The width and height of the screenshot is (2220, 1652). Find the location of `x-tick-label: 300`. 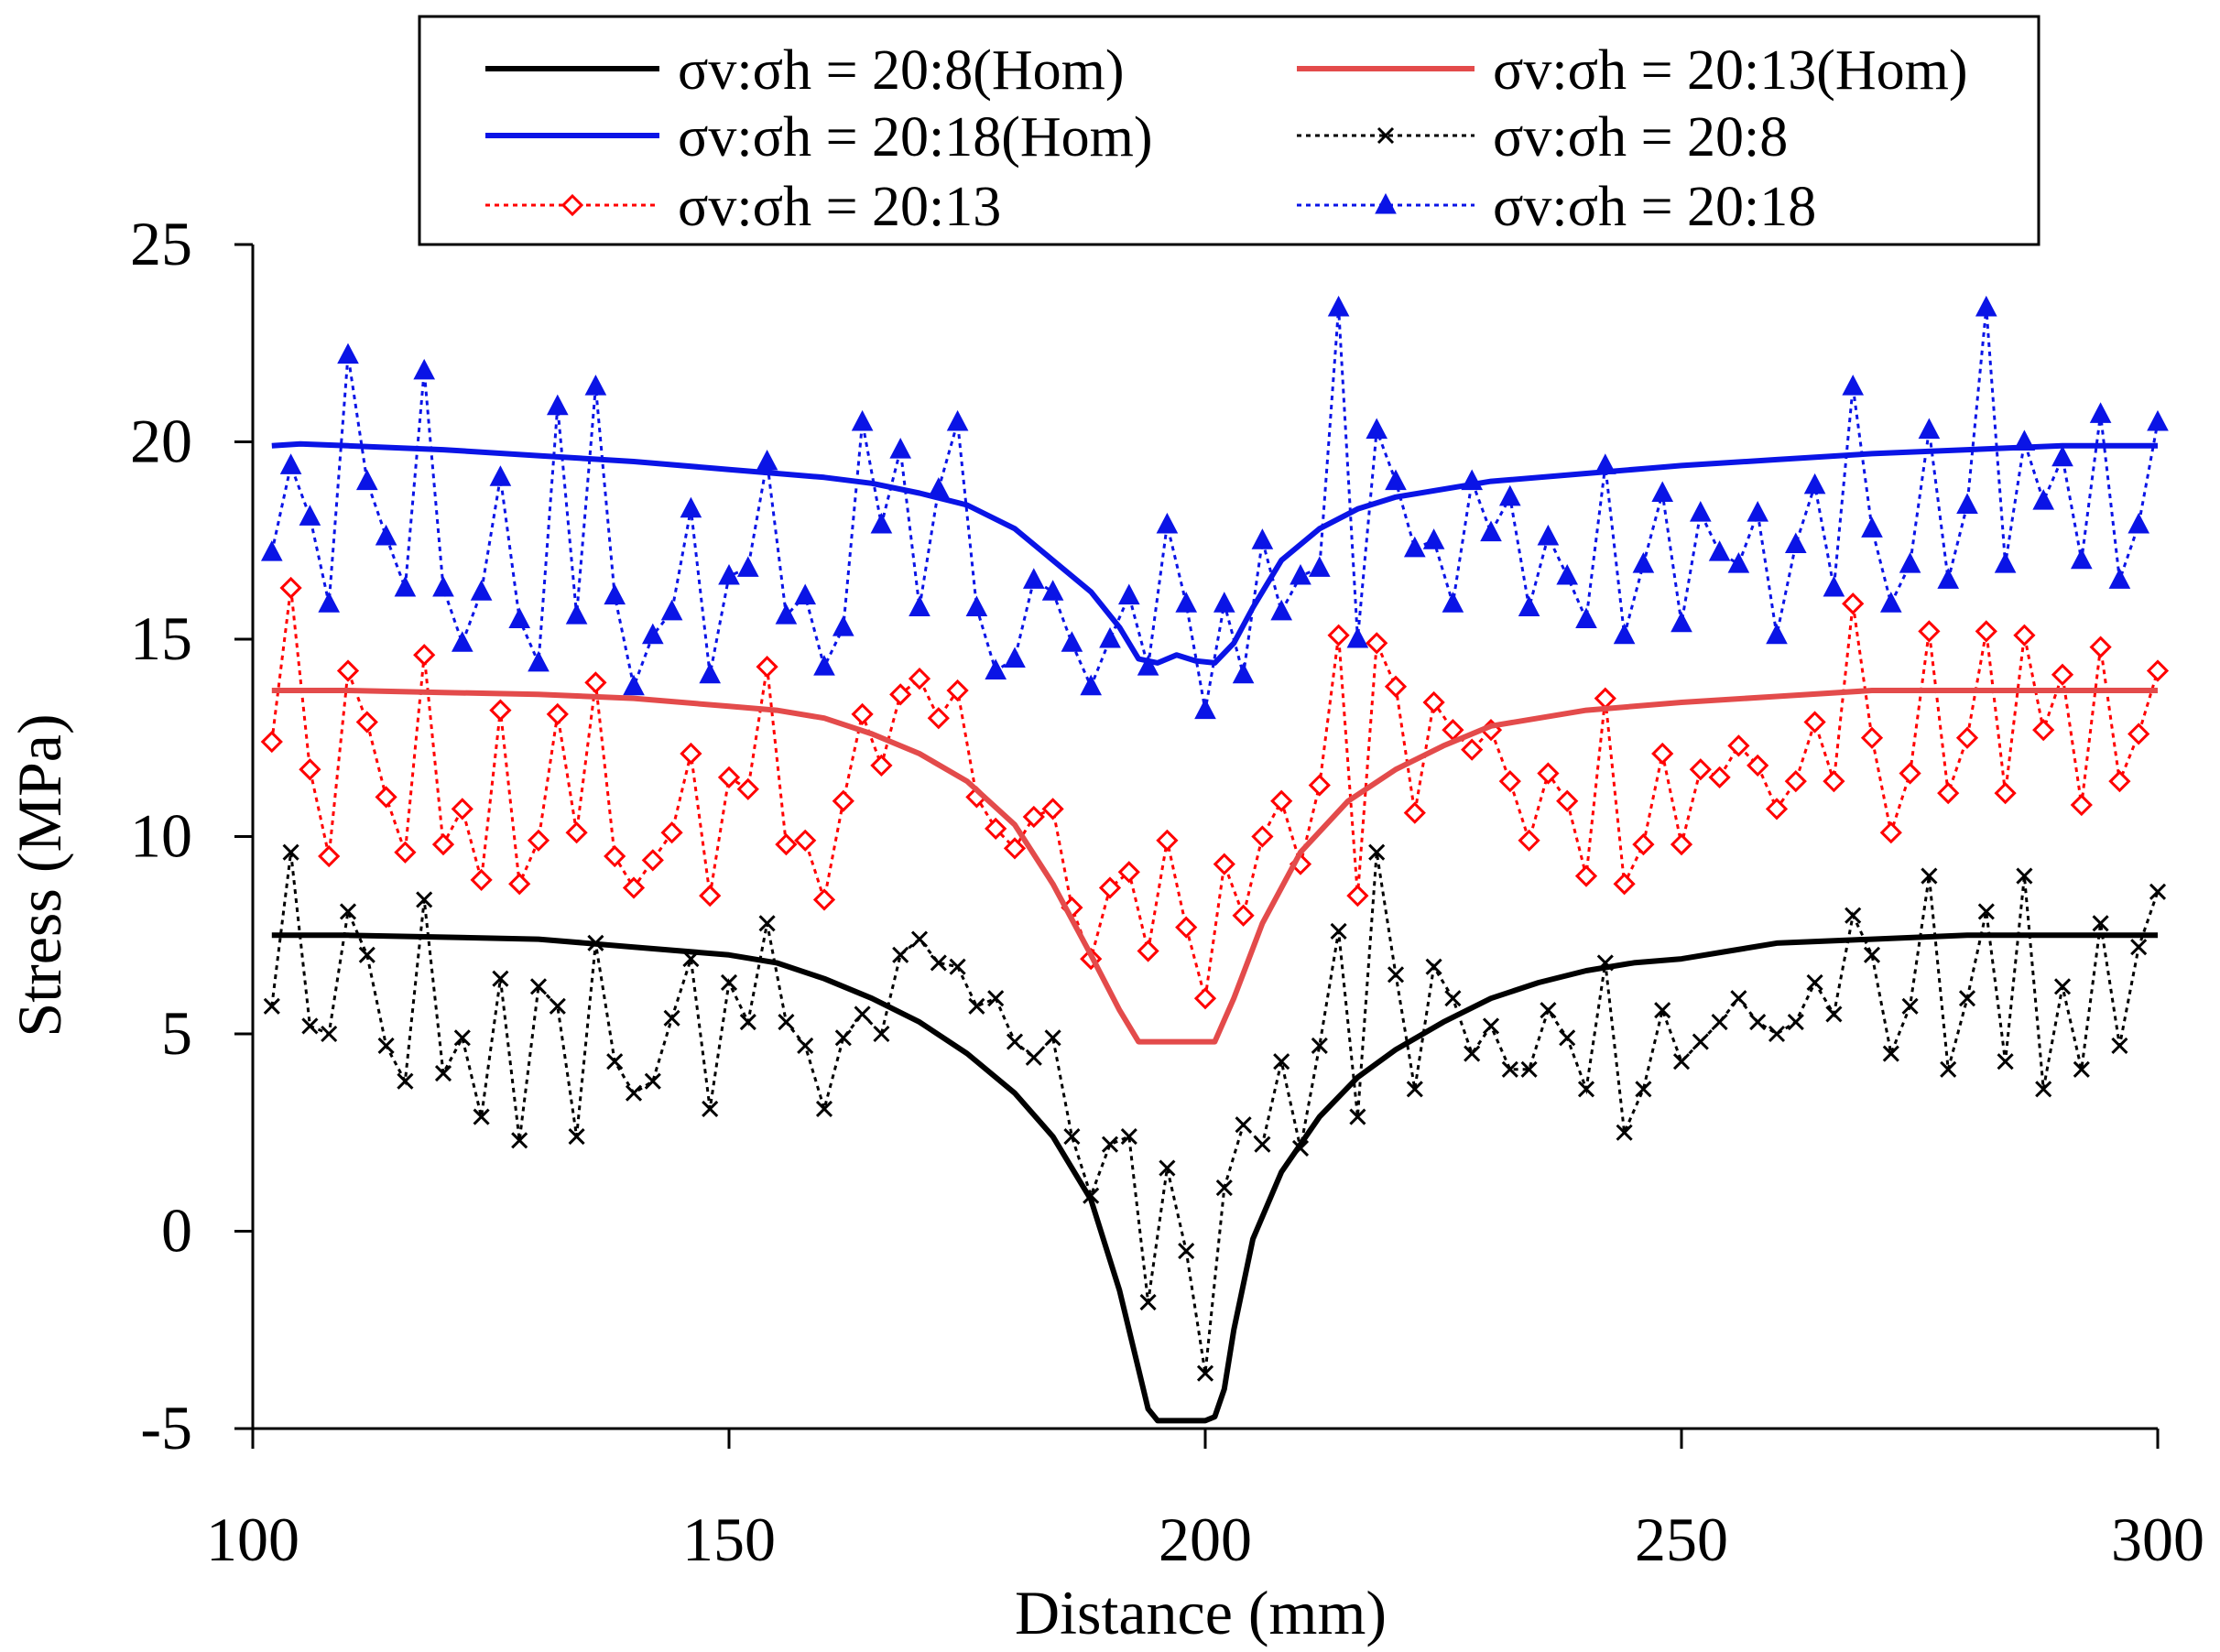

x-tick-label: 300 is located at coordinates (2157, 1540).